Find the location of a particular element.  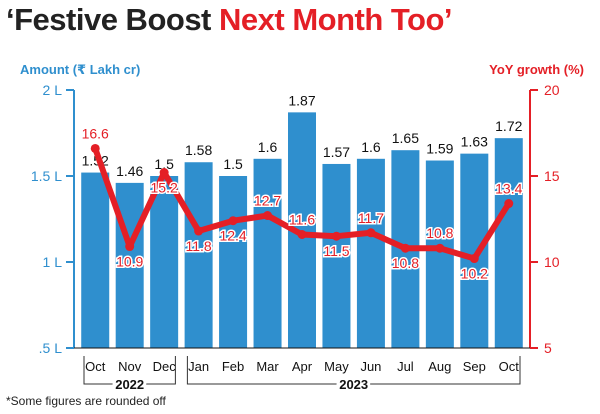

x-axis-tick-label: Mar is located at coordinates (267, 366).